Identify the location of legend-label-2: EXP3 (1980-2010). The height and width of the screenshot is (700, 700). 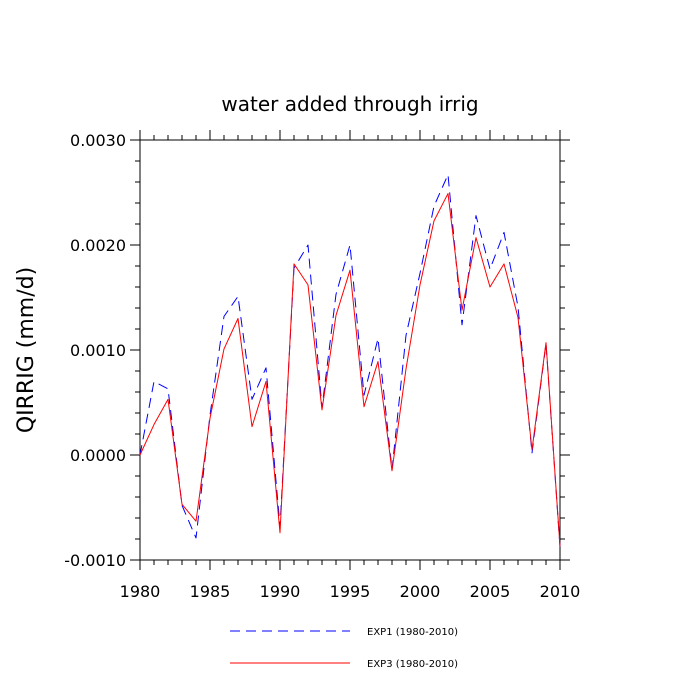
(412, 664).